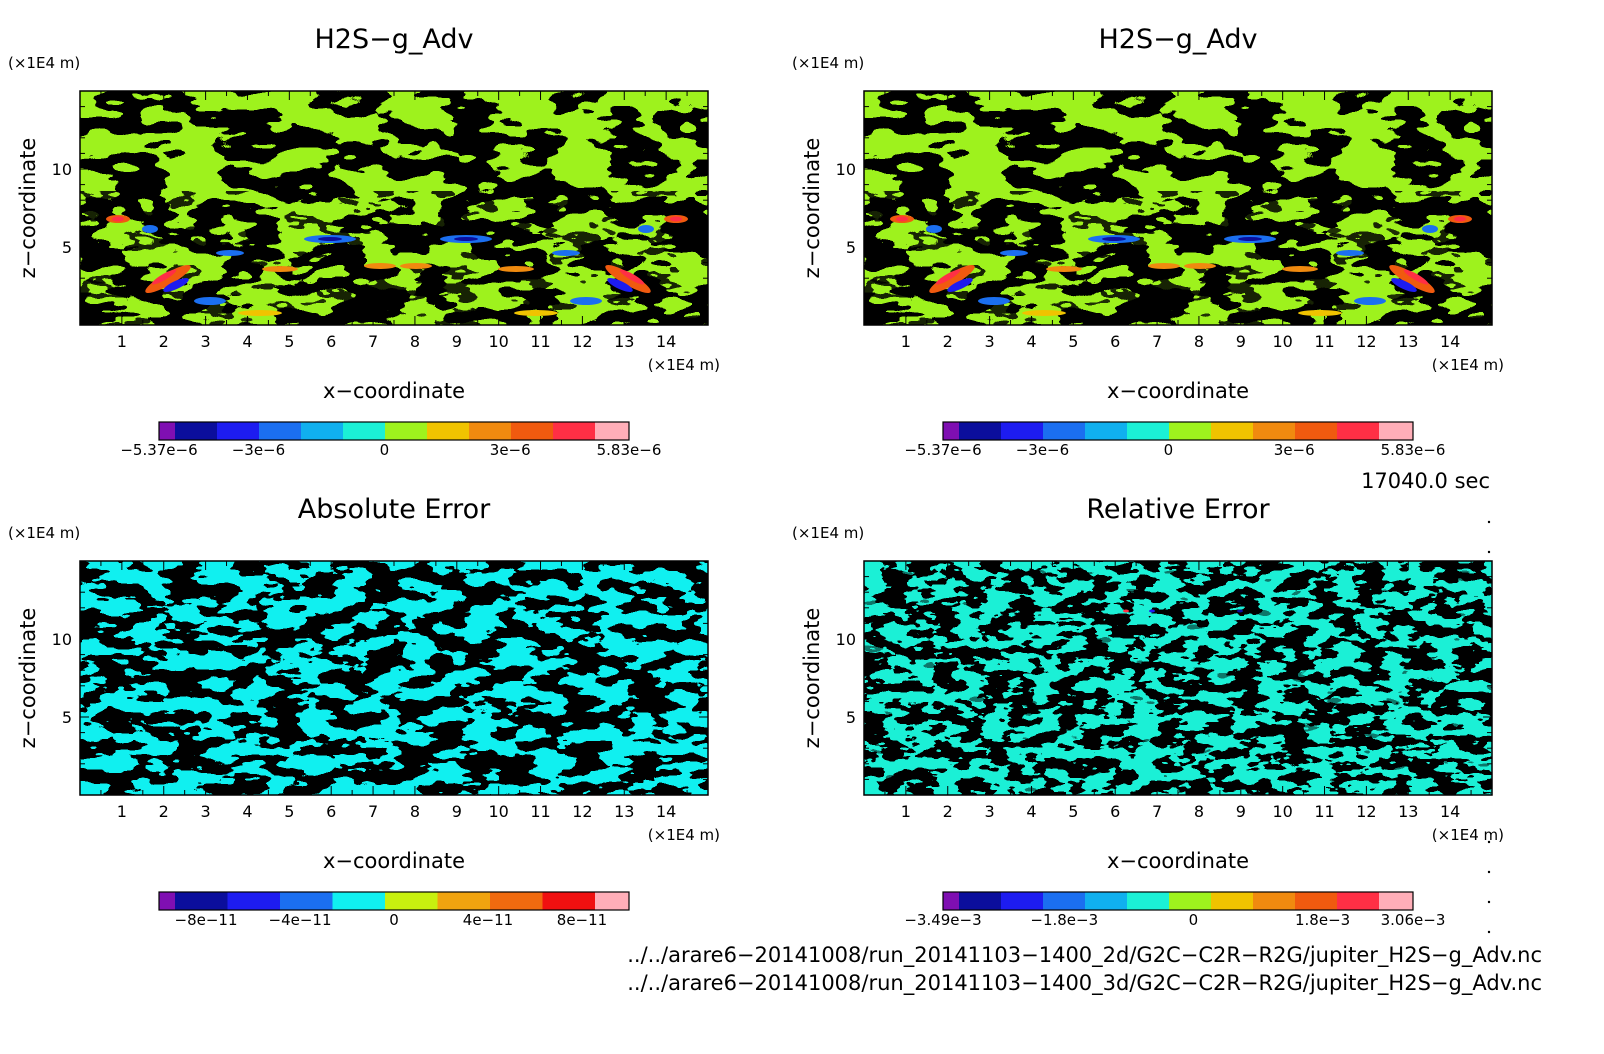  I want to click on colorbar-tick-label: 3e−6, so click(510, 450).